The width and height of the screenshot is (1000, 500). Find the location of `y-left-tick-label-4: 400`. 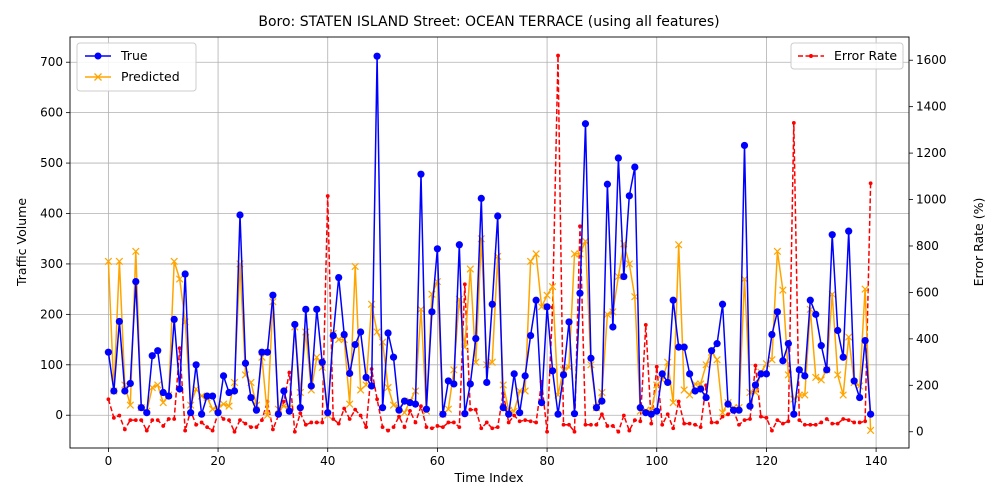

y-left-tick-label-4: 400 is located at coordinates (51, 214).